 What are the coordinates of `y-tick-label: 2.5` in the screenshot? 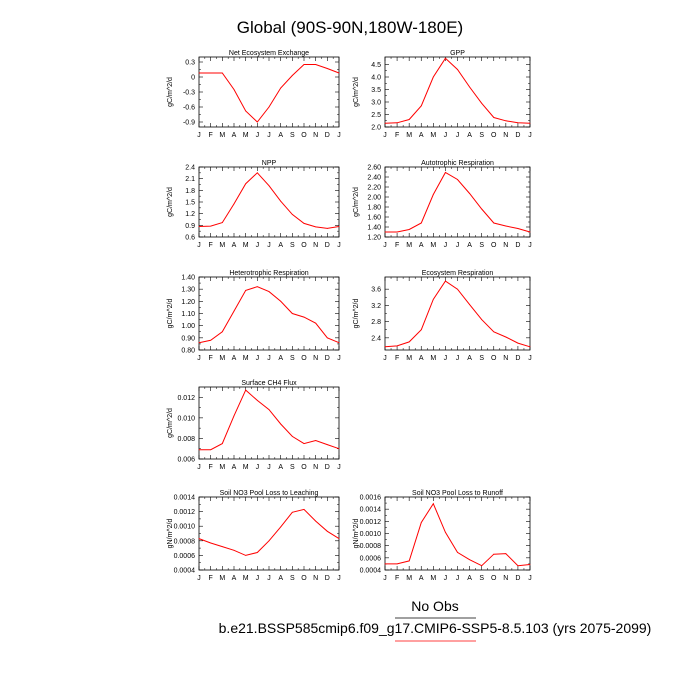 It's located at (376, 115).